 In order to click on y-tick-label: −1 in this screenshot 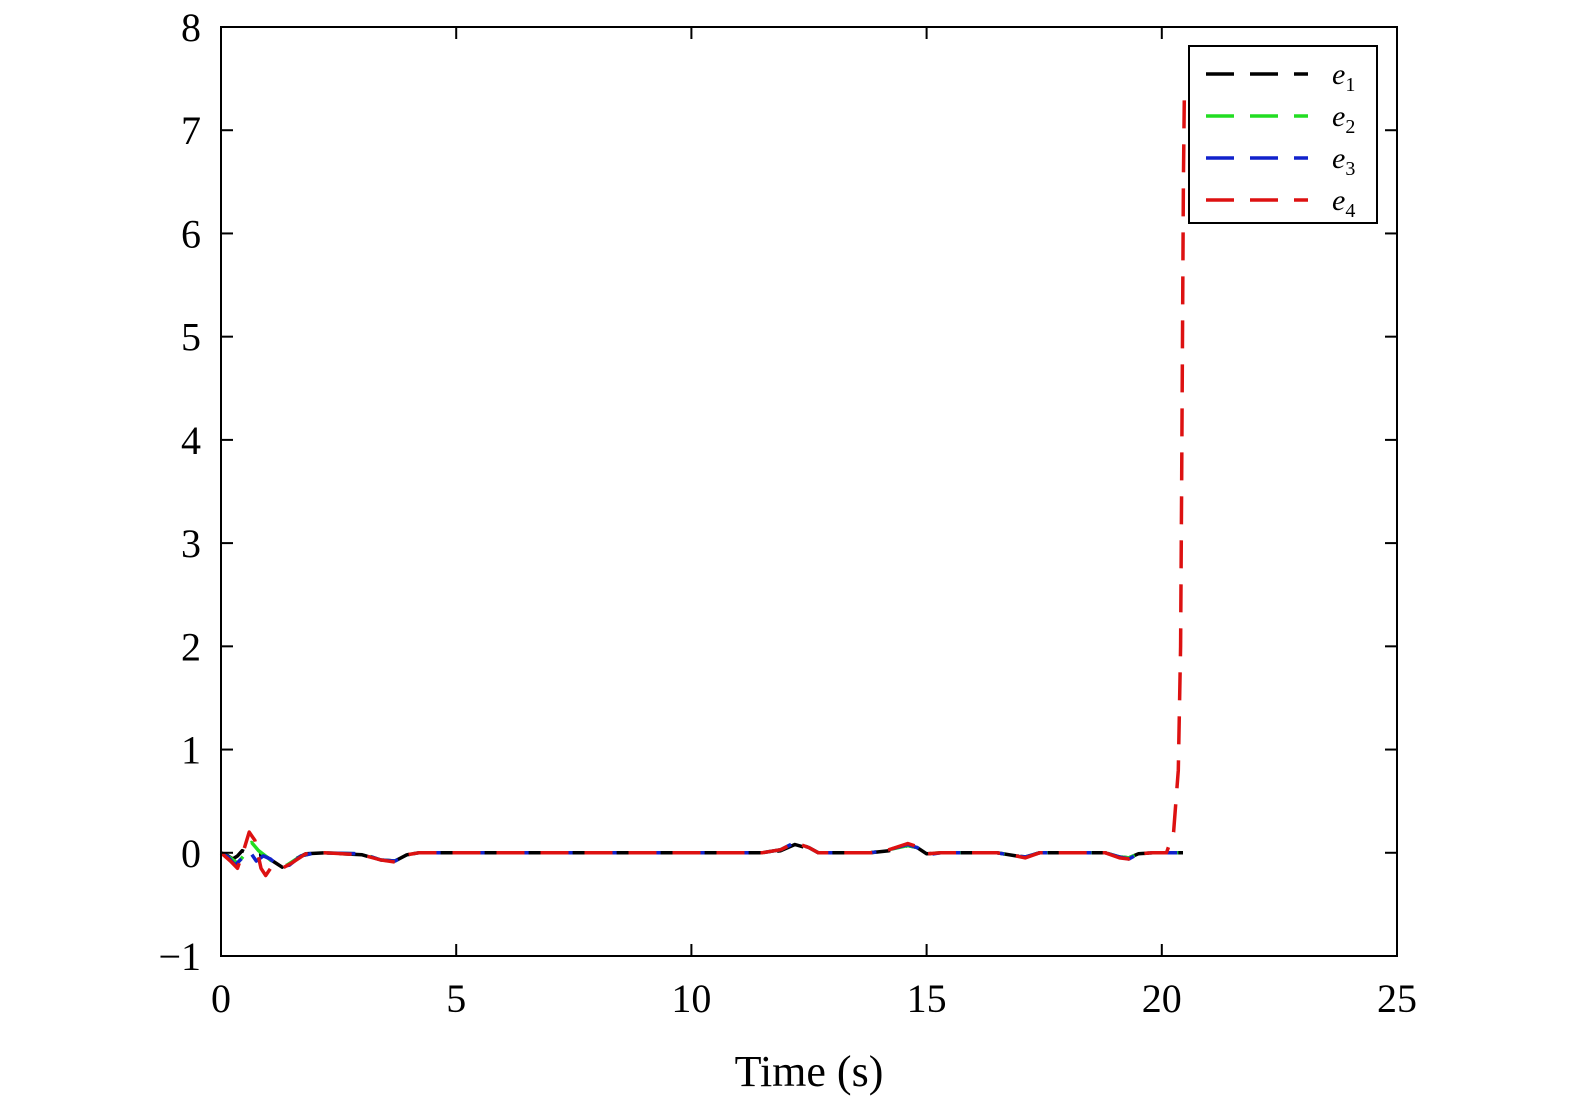, I will do `click(179, 956)`.